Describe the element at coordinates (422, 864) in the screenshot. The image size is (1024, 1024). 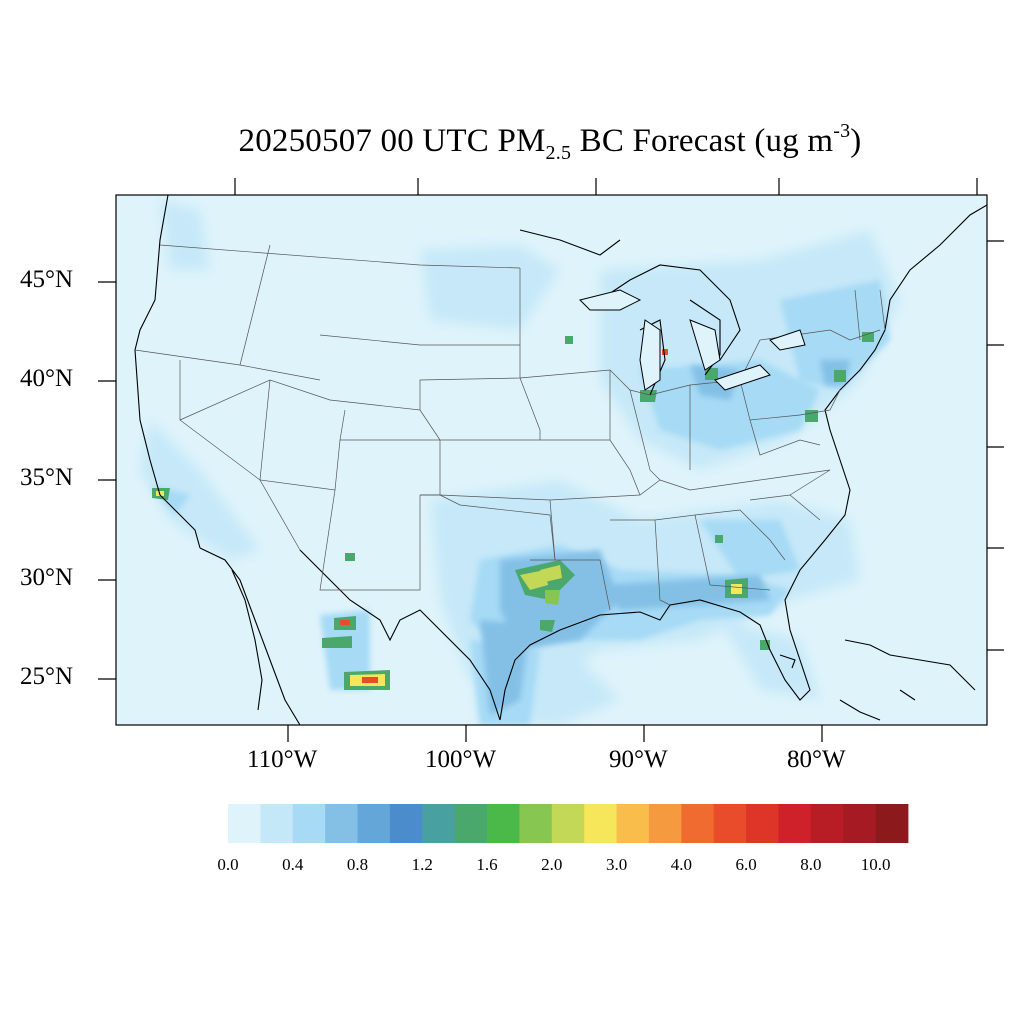
I see `colorbar-label: 1.2` at that location.